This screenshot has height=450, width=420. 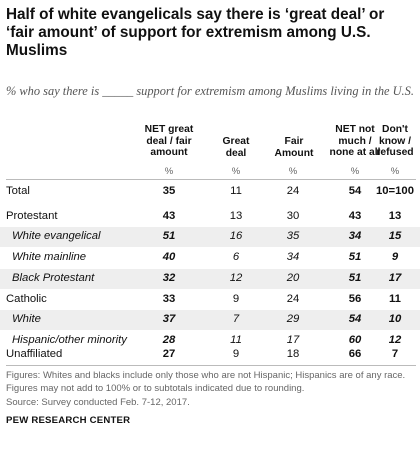 What do you see at coordinates (69, 340) in the screenshot?
I see `row-label: Hispanic/other minority` at bounding box center [69, 340].